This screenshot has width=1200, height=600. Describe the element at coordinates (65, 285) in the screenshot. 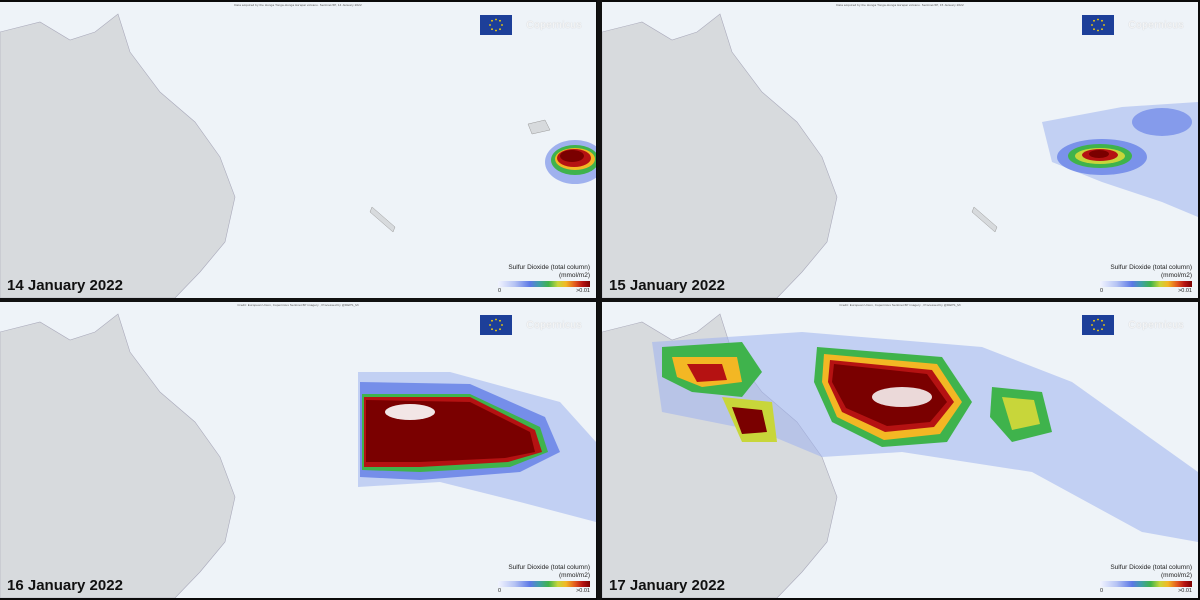

I see `panel-date: 14 January 2022` at that location.